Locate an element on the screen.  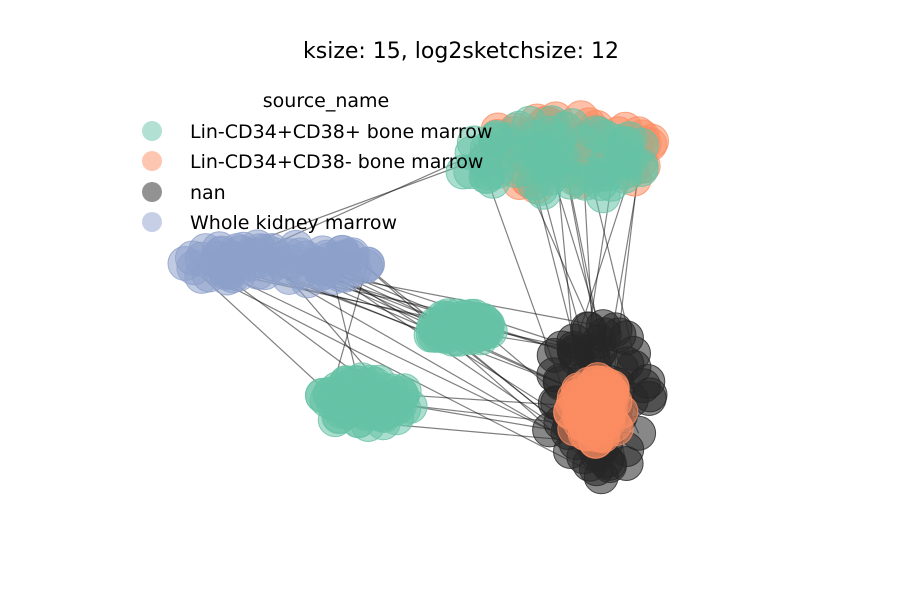
legend-label-1: Lin-CD34+CD38- bone marrow is located at coordinates (336, 162).